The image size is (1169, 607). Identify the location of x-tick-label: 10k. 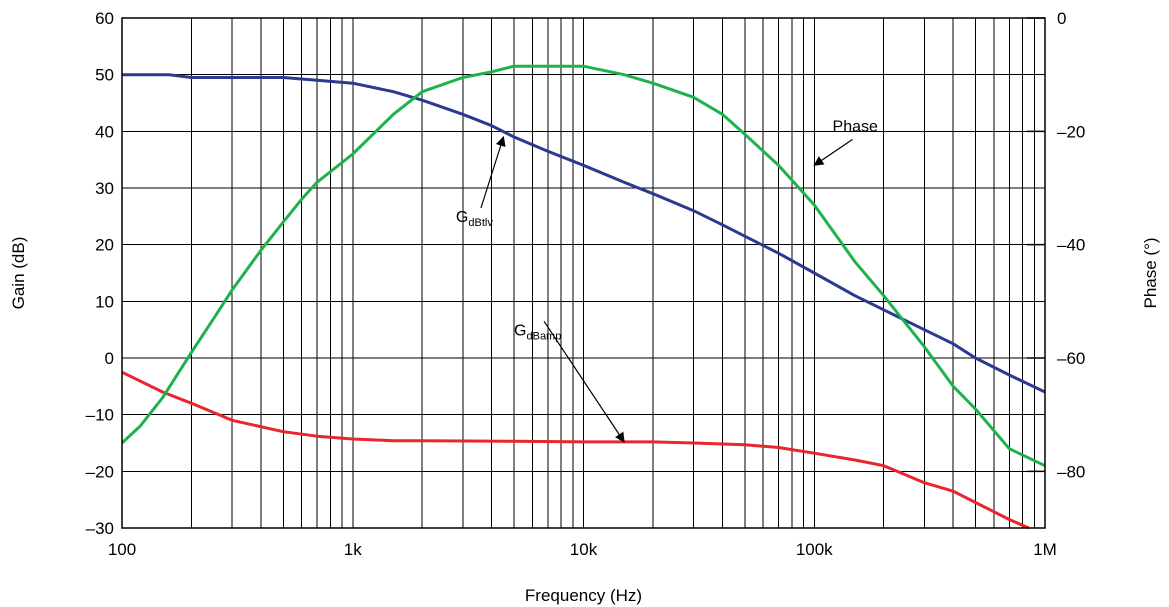
(584, 549).